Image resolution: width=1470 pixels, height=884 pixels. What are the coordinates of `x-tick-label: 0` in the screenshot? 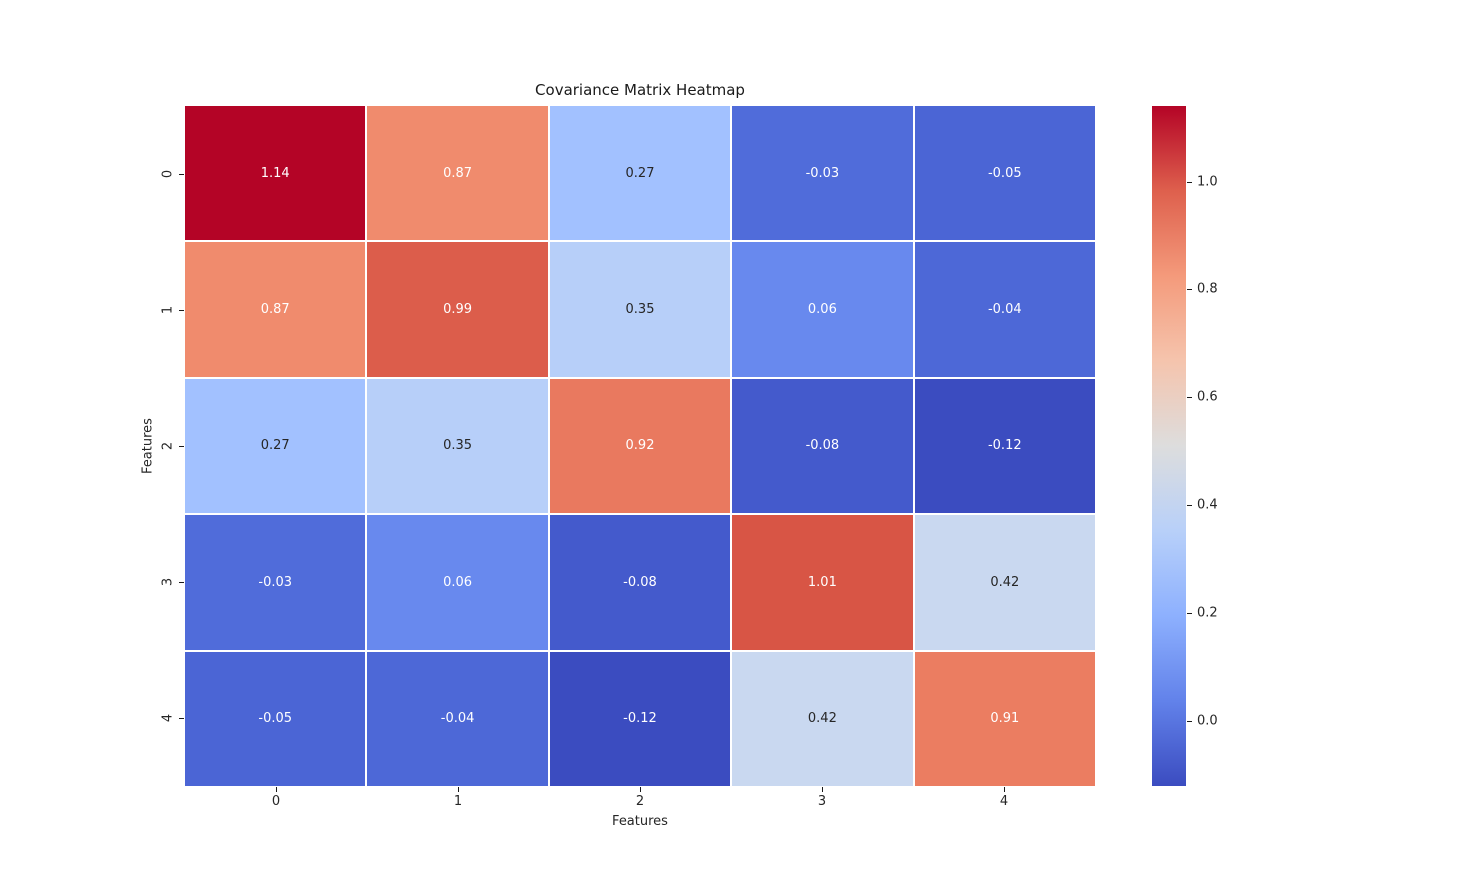 It's located at (276, 801).